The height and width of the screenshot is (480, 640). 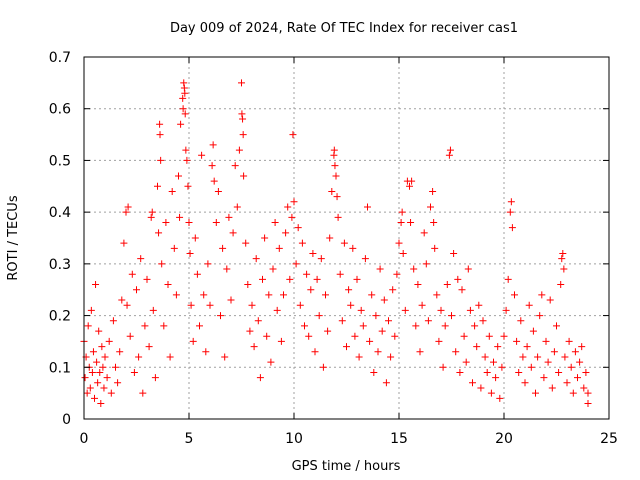 What do you see at coordinates (346, 466) in the screenshot?
I see `x-axis-label: GPS time / hours` at bounding box center [346, 466].